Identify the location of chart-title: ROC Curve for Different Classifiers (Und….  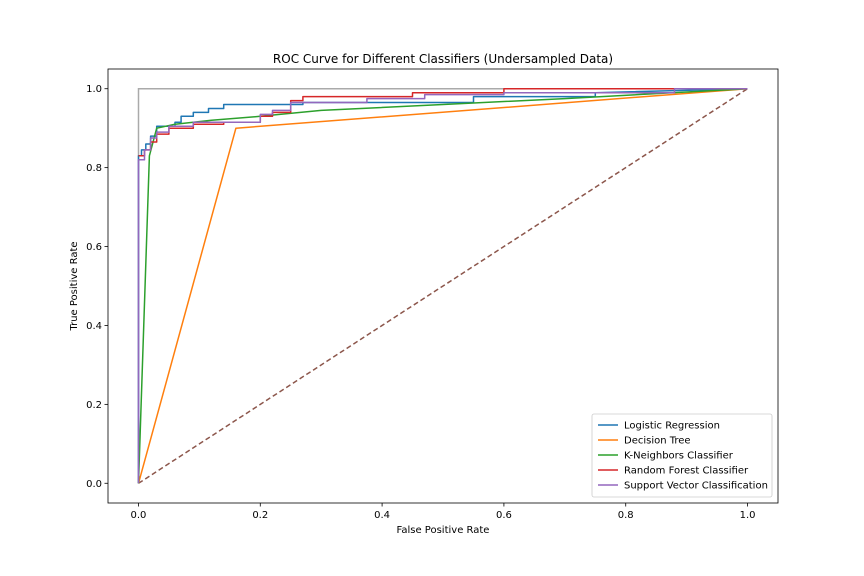
(443, 59).